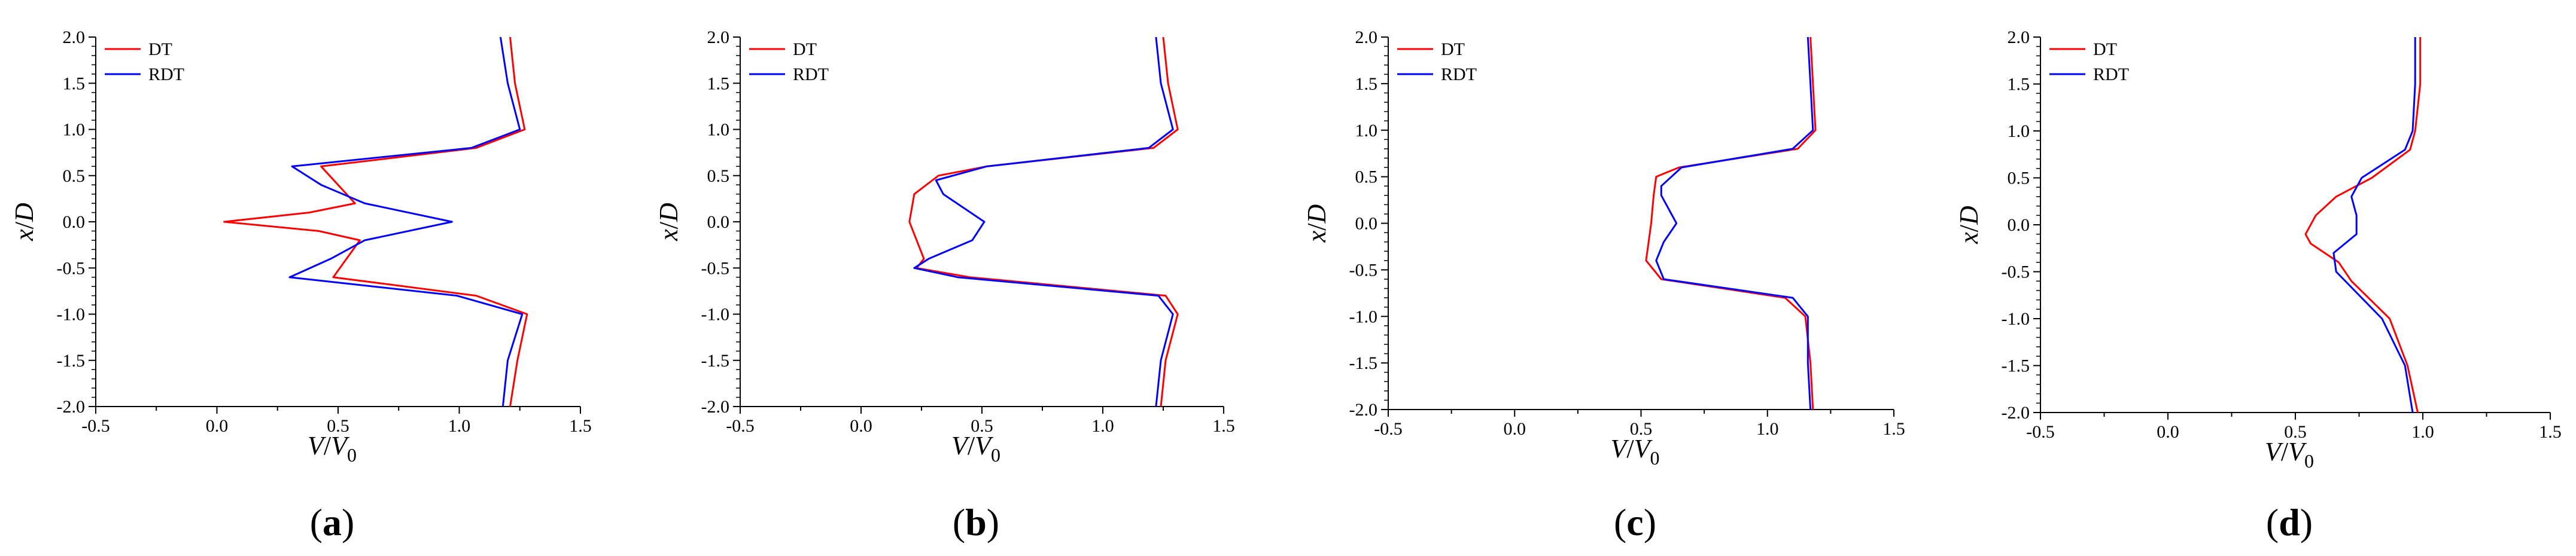 The width and height of the screenshot is (2576, 556). I want to click on panel-label: (d), so click(2289, 522).